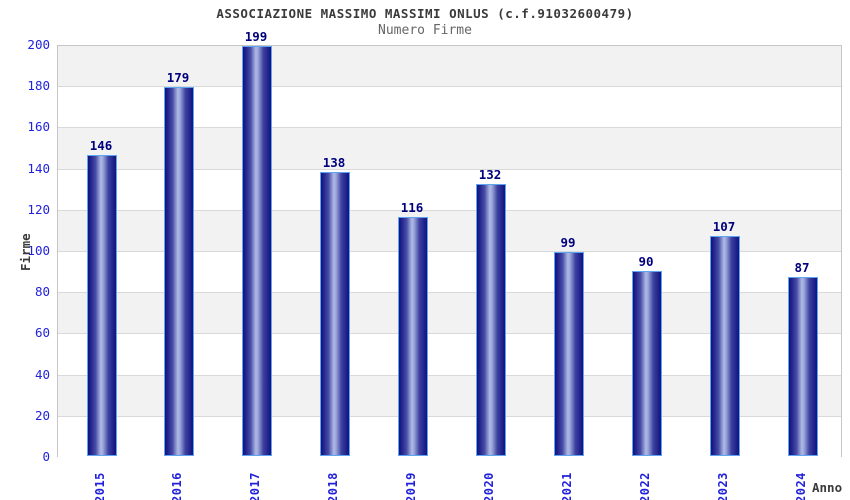  I want to click on bar-2016, so click(179, 271).